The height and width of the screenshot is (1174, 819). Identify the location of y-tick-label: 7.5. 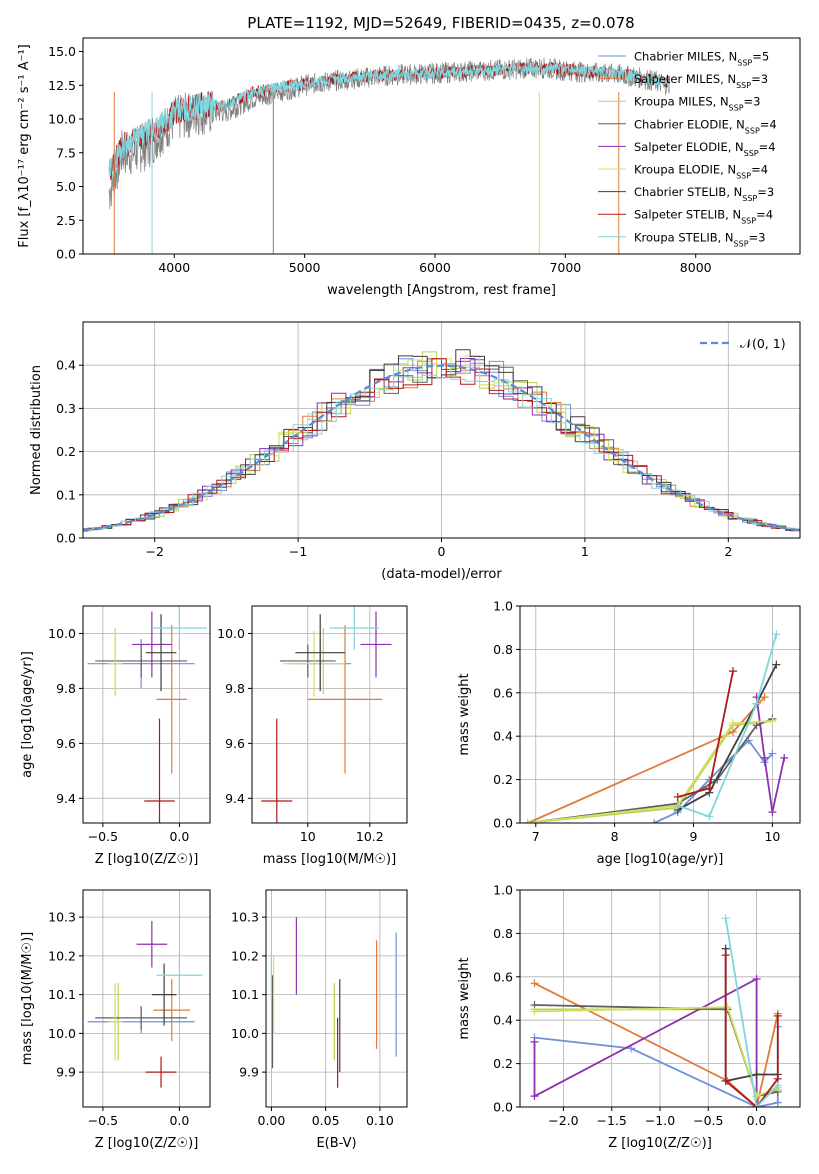
(66, 152).